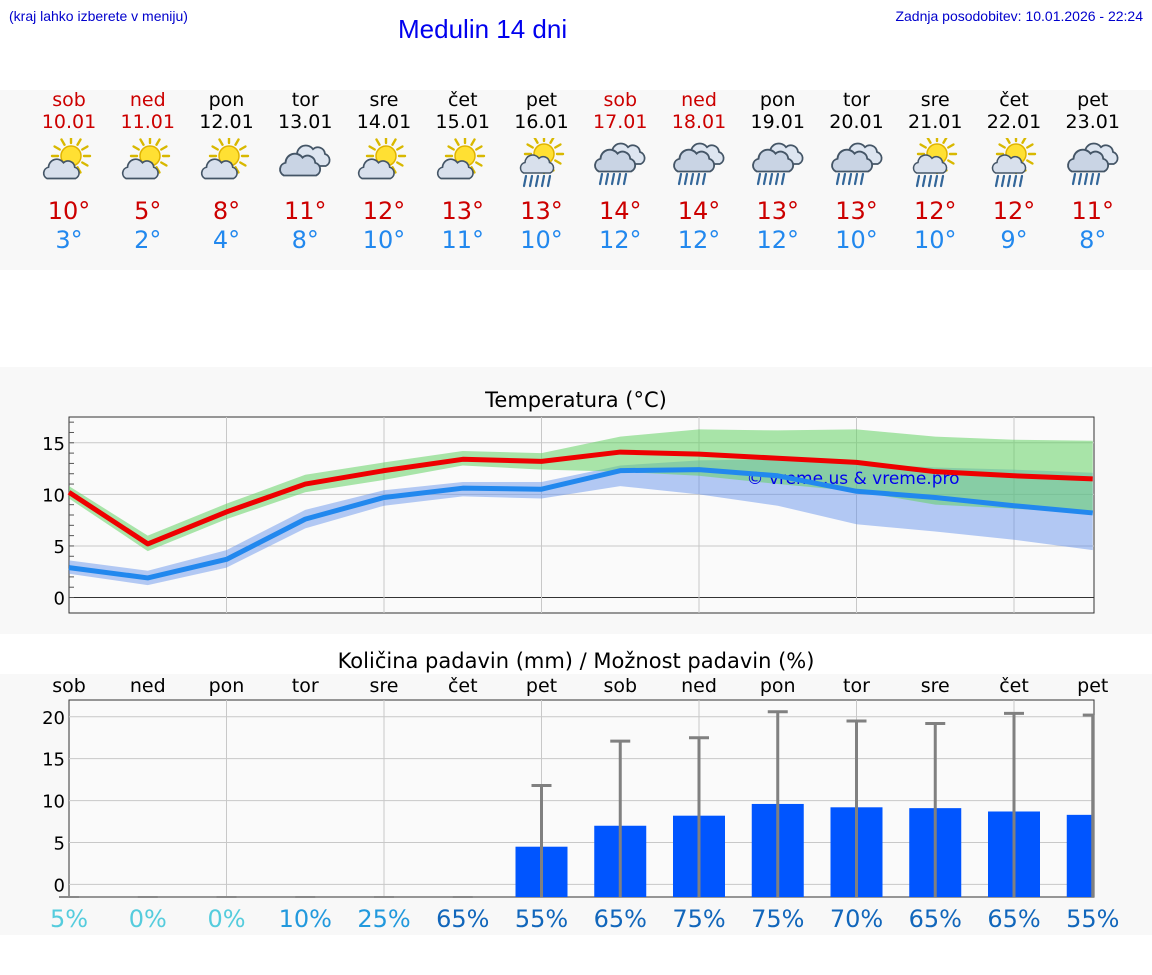 The height and width of the screenshot is (975, 1152). What do you see at coordinates (1014, 122) in the screenshot?
I see `day-date: 22.01` at bounding box center [1014, 122].